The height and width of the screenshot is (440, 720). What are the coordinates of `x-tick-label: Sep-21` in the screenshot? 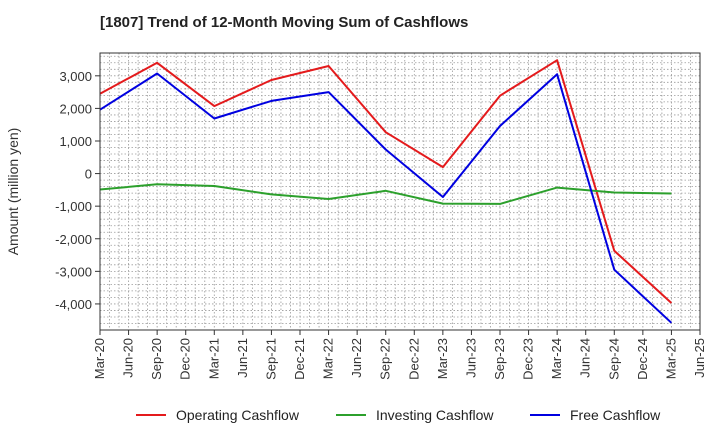 It's located at (270, 359).